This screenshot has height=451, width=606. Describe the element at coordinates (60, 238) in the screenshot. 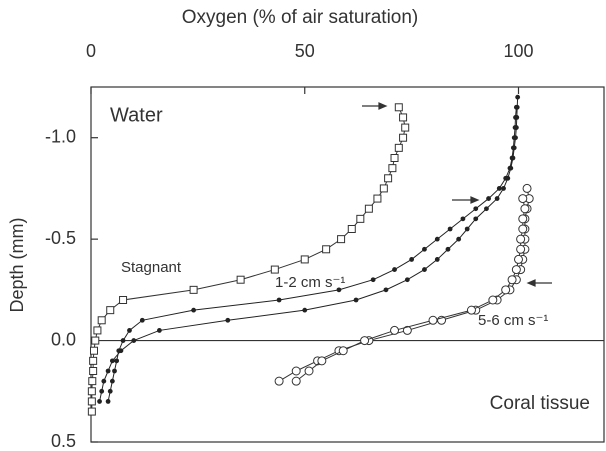

I see `y-tick-label: -0.5` at that location.